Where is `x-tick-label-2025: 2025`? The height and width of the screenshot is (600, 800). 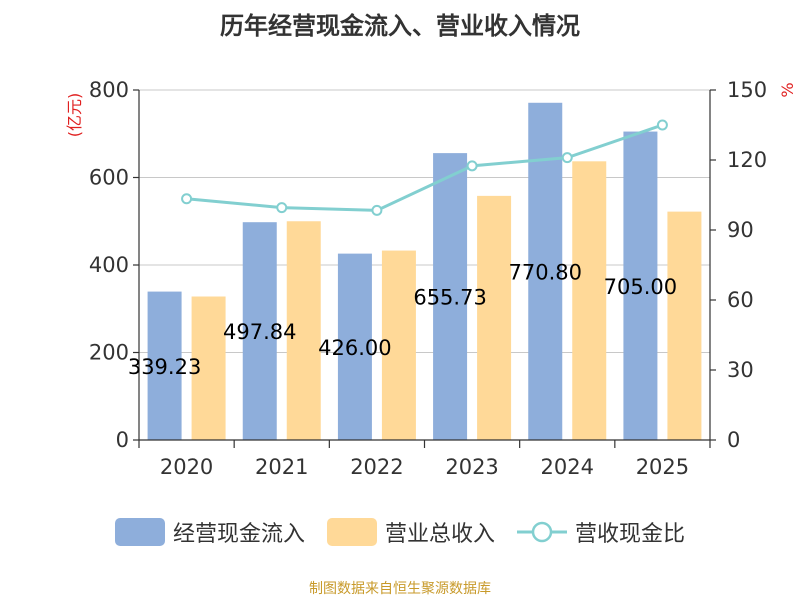
x-tick-label-2025: 2025 is located at coordinates (662, 467).